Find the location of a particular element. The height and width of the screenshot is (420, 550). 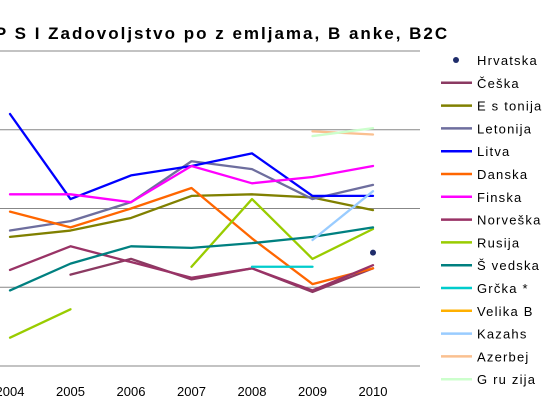

legend-item: G ru zija is located at coordinates (488, 379).